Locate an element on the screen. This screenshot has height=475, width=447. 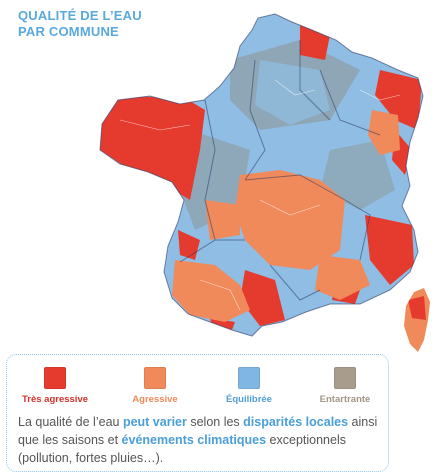
legend-swatch-tres-agressive is located at coordinates (55, 378).